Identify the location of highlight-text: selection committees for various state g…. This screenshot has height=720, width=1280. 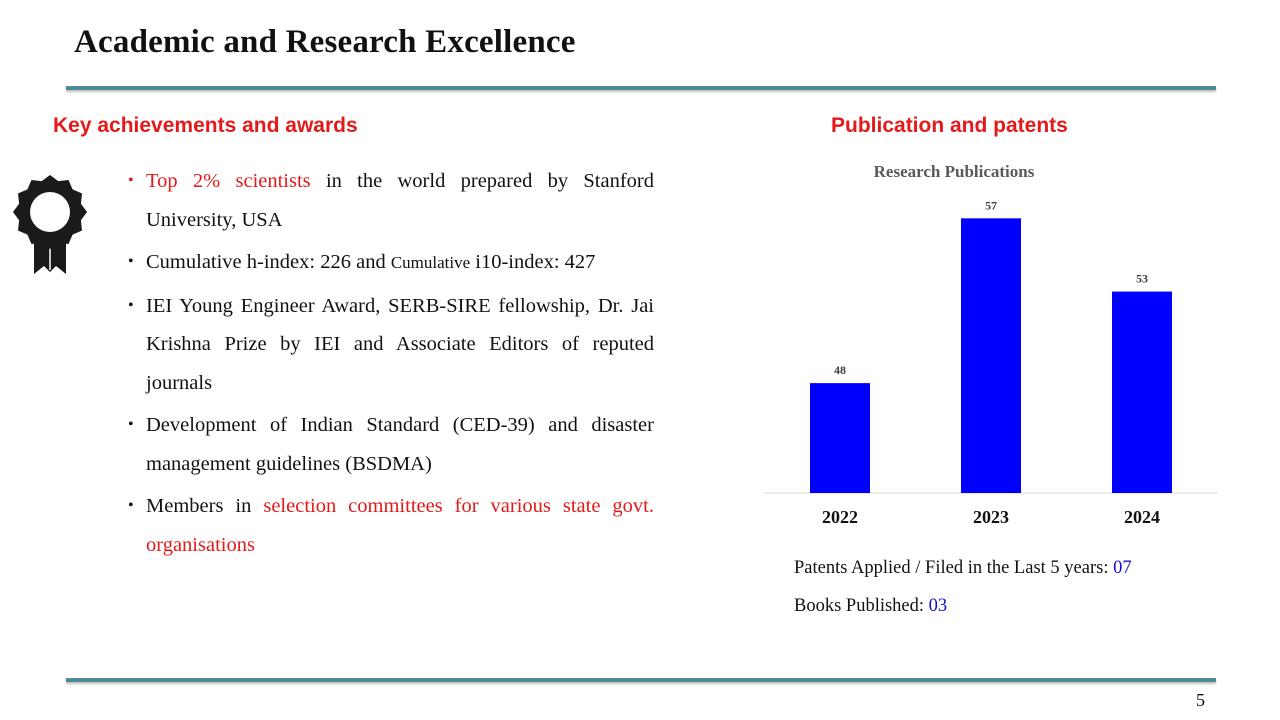
(400, 525).